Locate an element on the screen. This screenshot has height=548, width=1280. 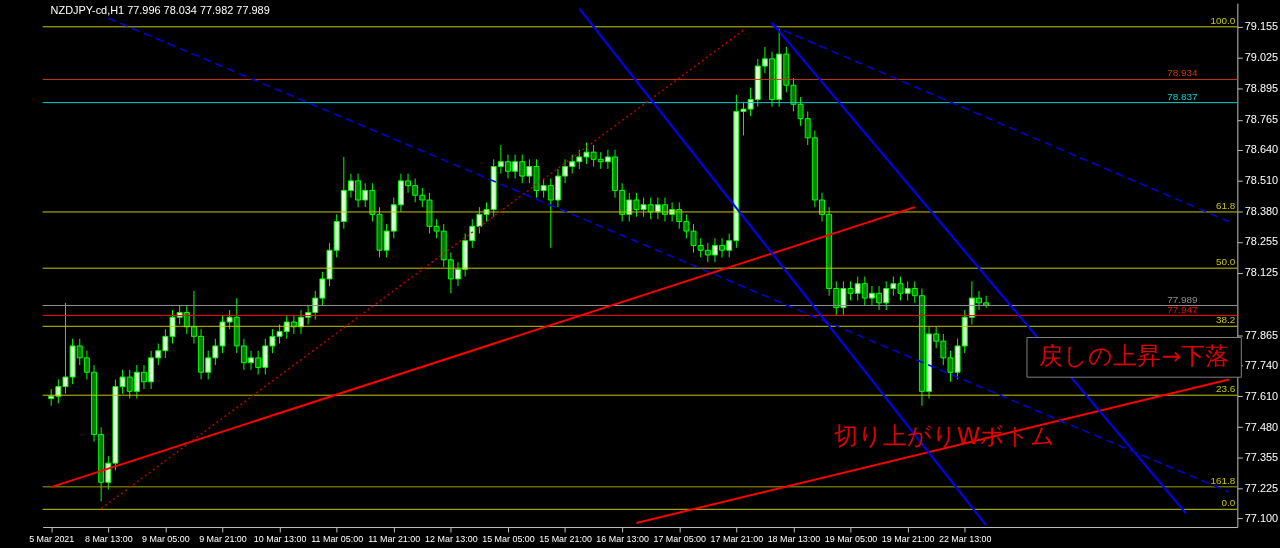
x-tick-label: 5 Mar 2021 is located at coordinates (52, 539).